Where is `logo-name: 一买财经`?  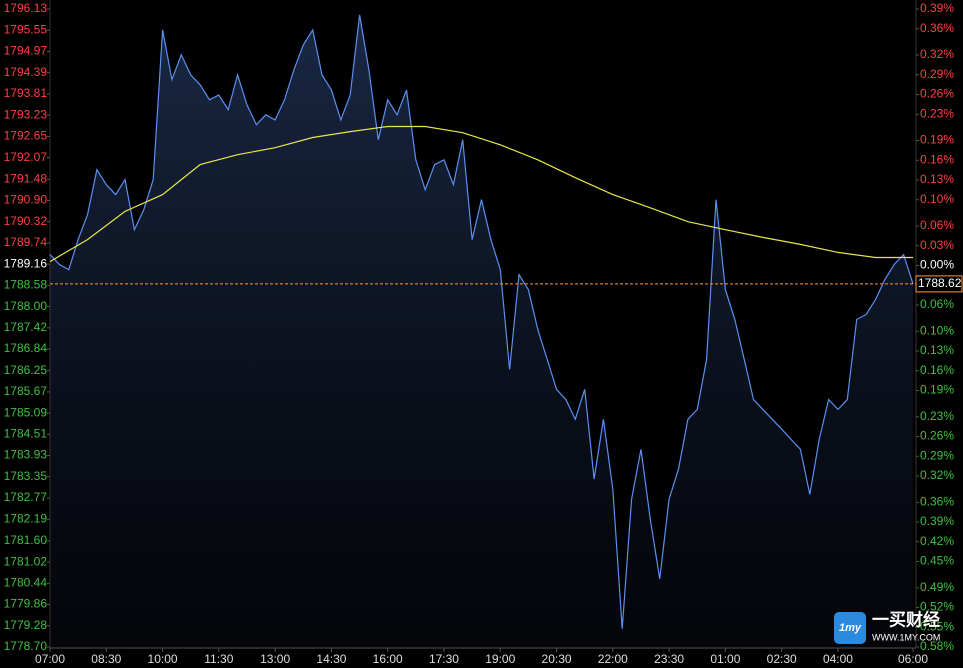 logo-name: 一买财经 is located at coordinates (906, 619).